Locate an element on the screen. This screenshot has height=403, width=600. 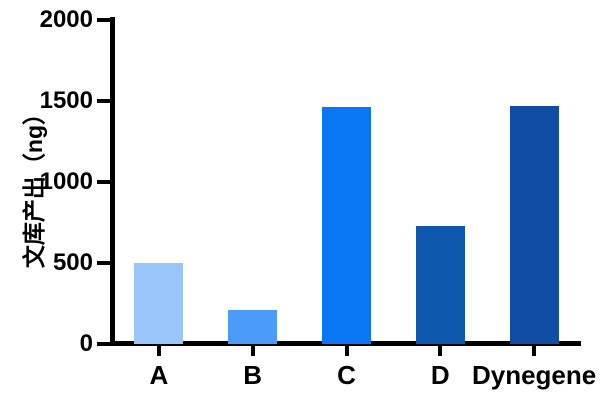
y-tick-label: 1500 is located at coordinates (66, 100).